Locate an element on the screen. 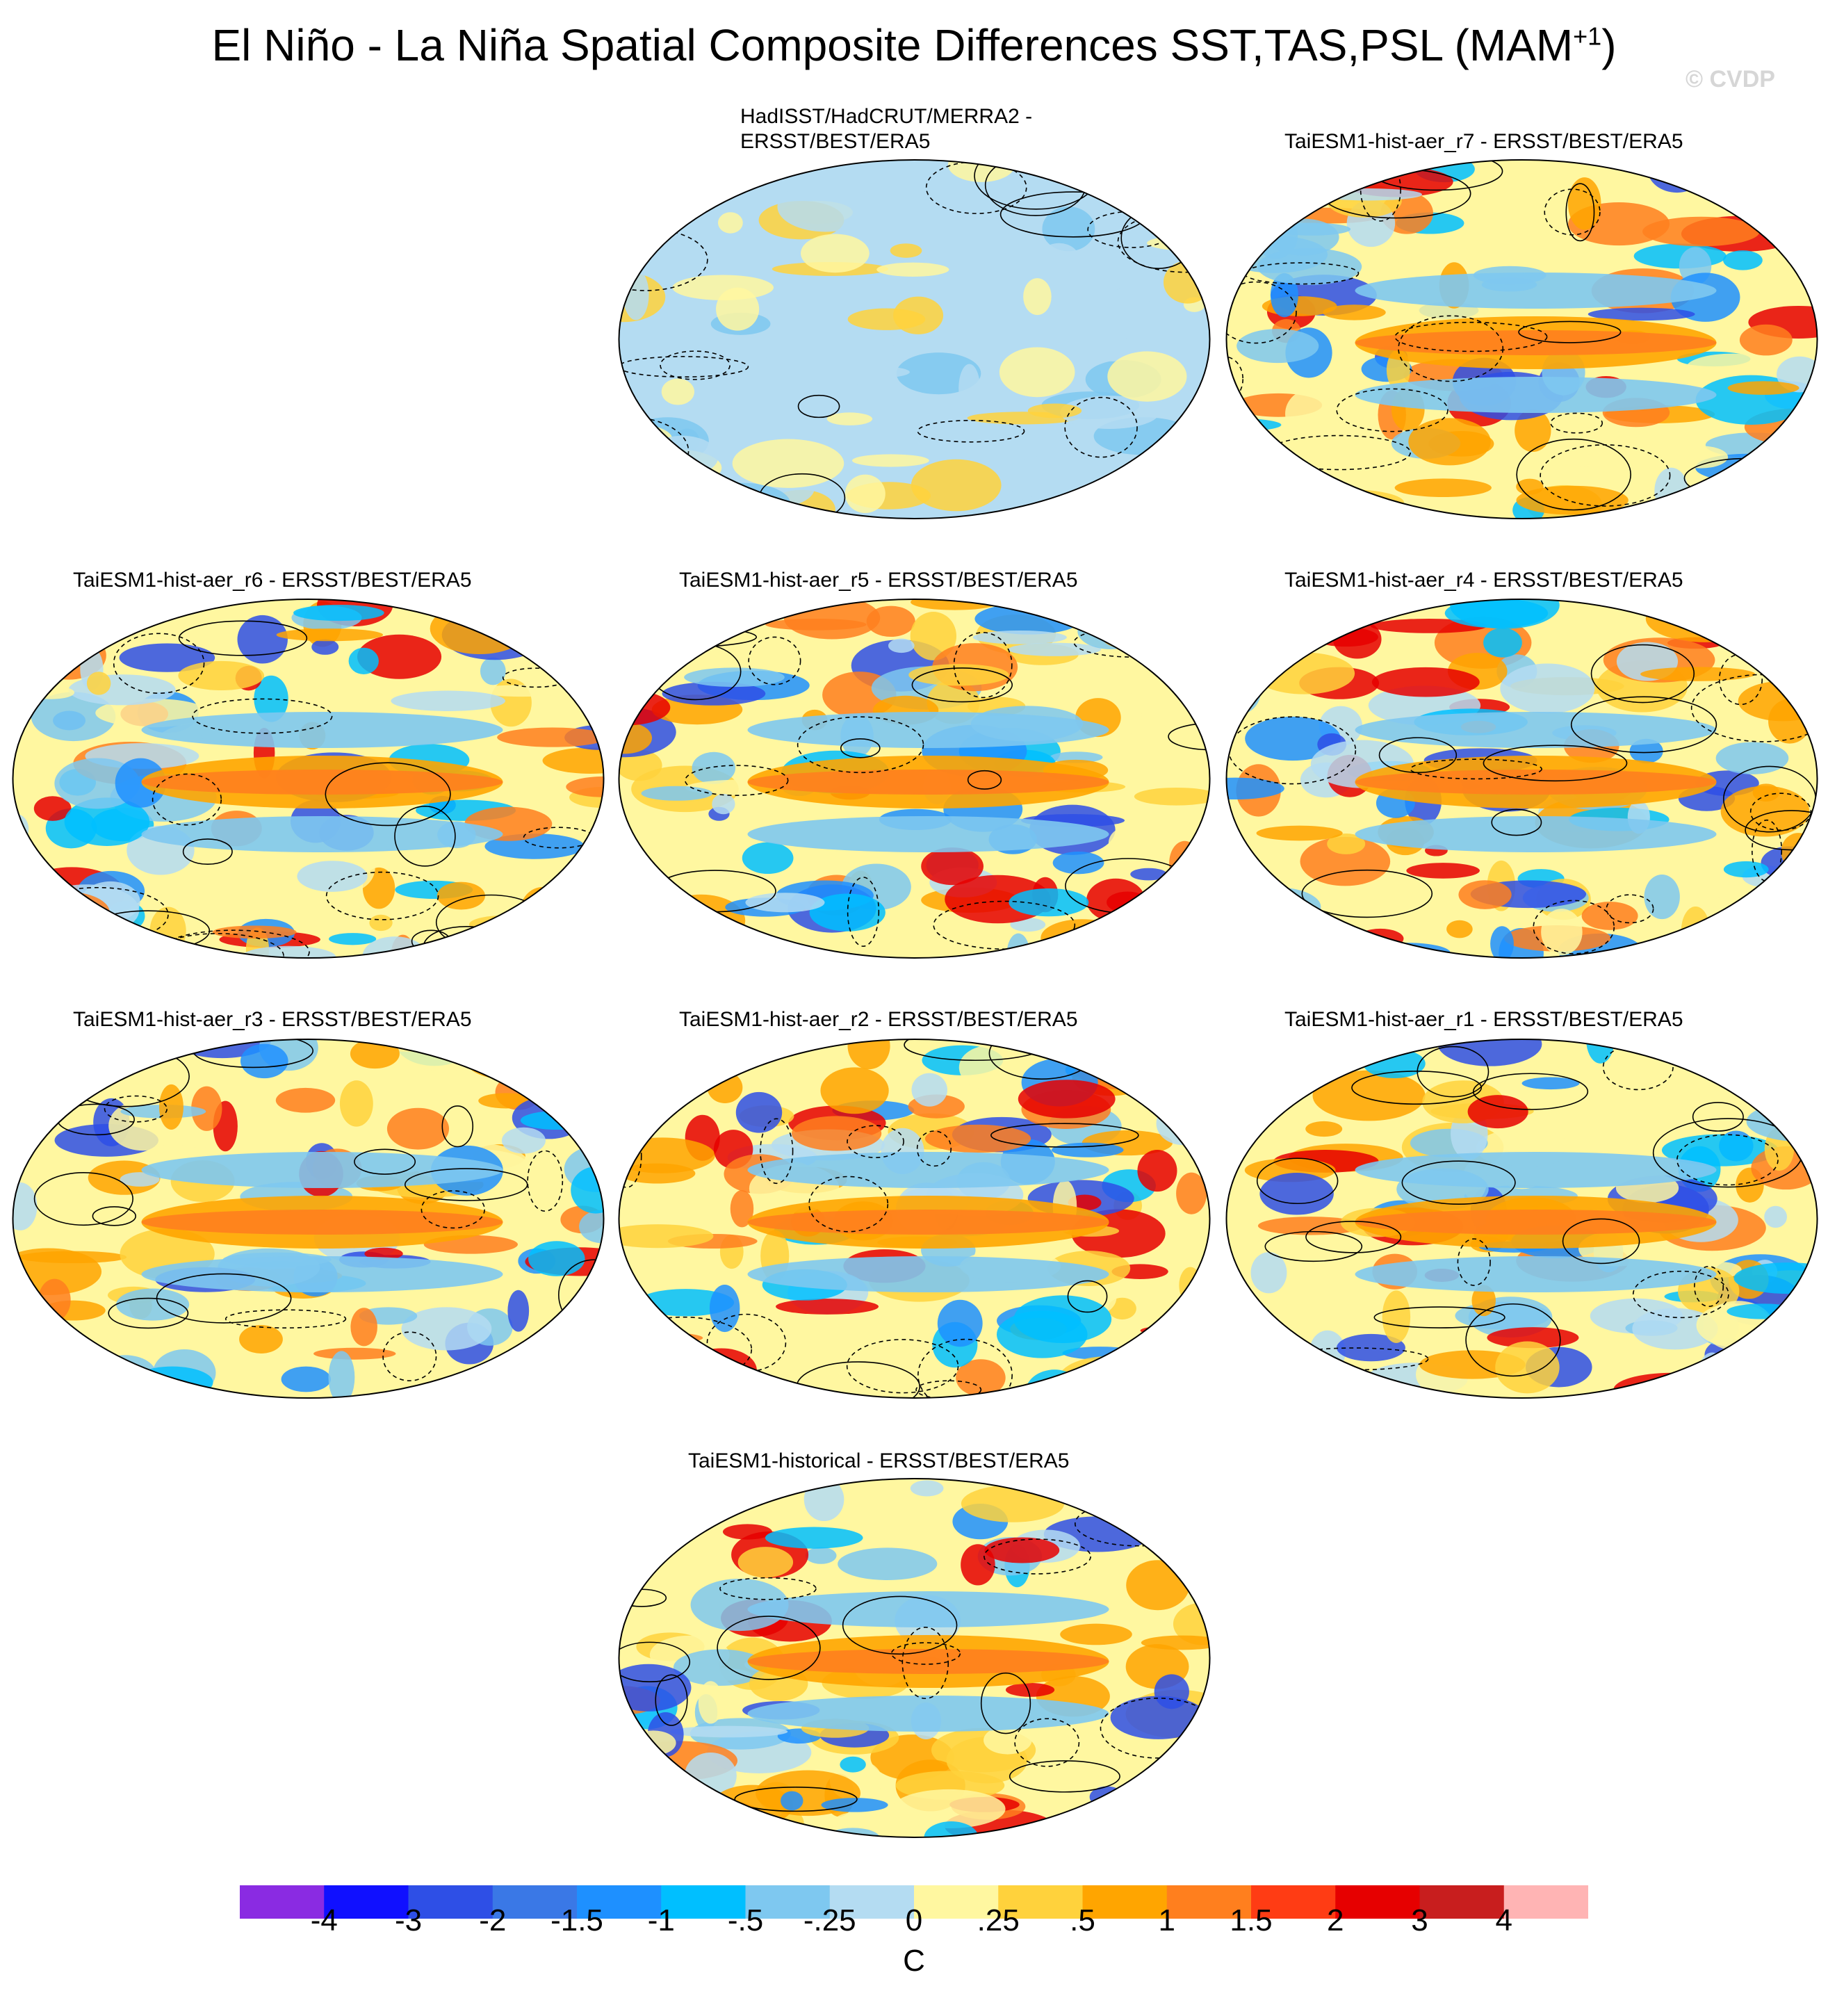  panel-title-hist: TaiESM1-historical - ERSST/BEST/ERA5 is located at coordinates (879, 1460).